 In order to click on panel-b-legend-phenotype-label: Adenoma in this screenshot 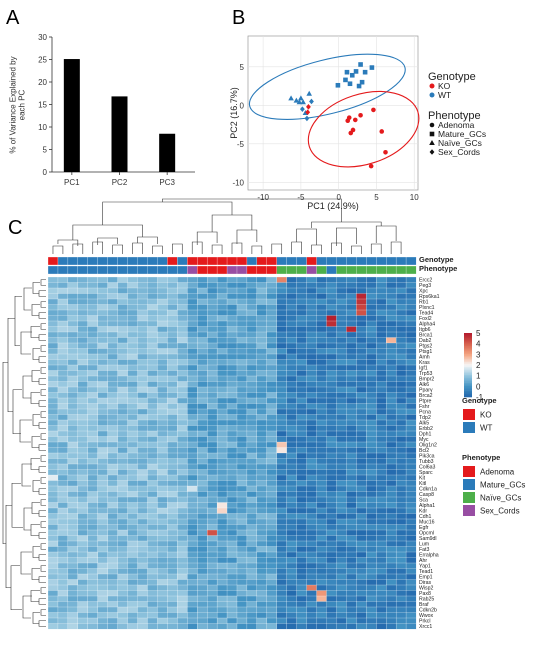, I will do `click(456, 125)`.